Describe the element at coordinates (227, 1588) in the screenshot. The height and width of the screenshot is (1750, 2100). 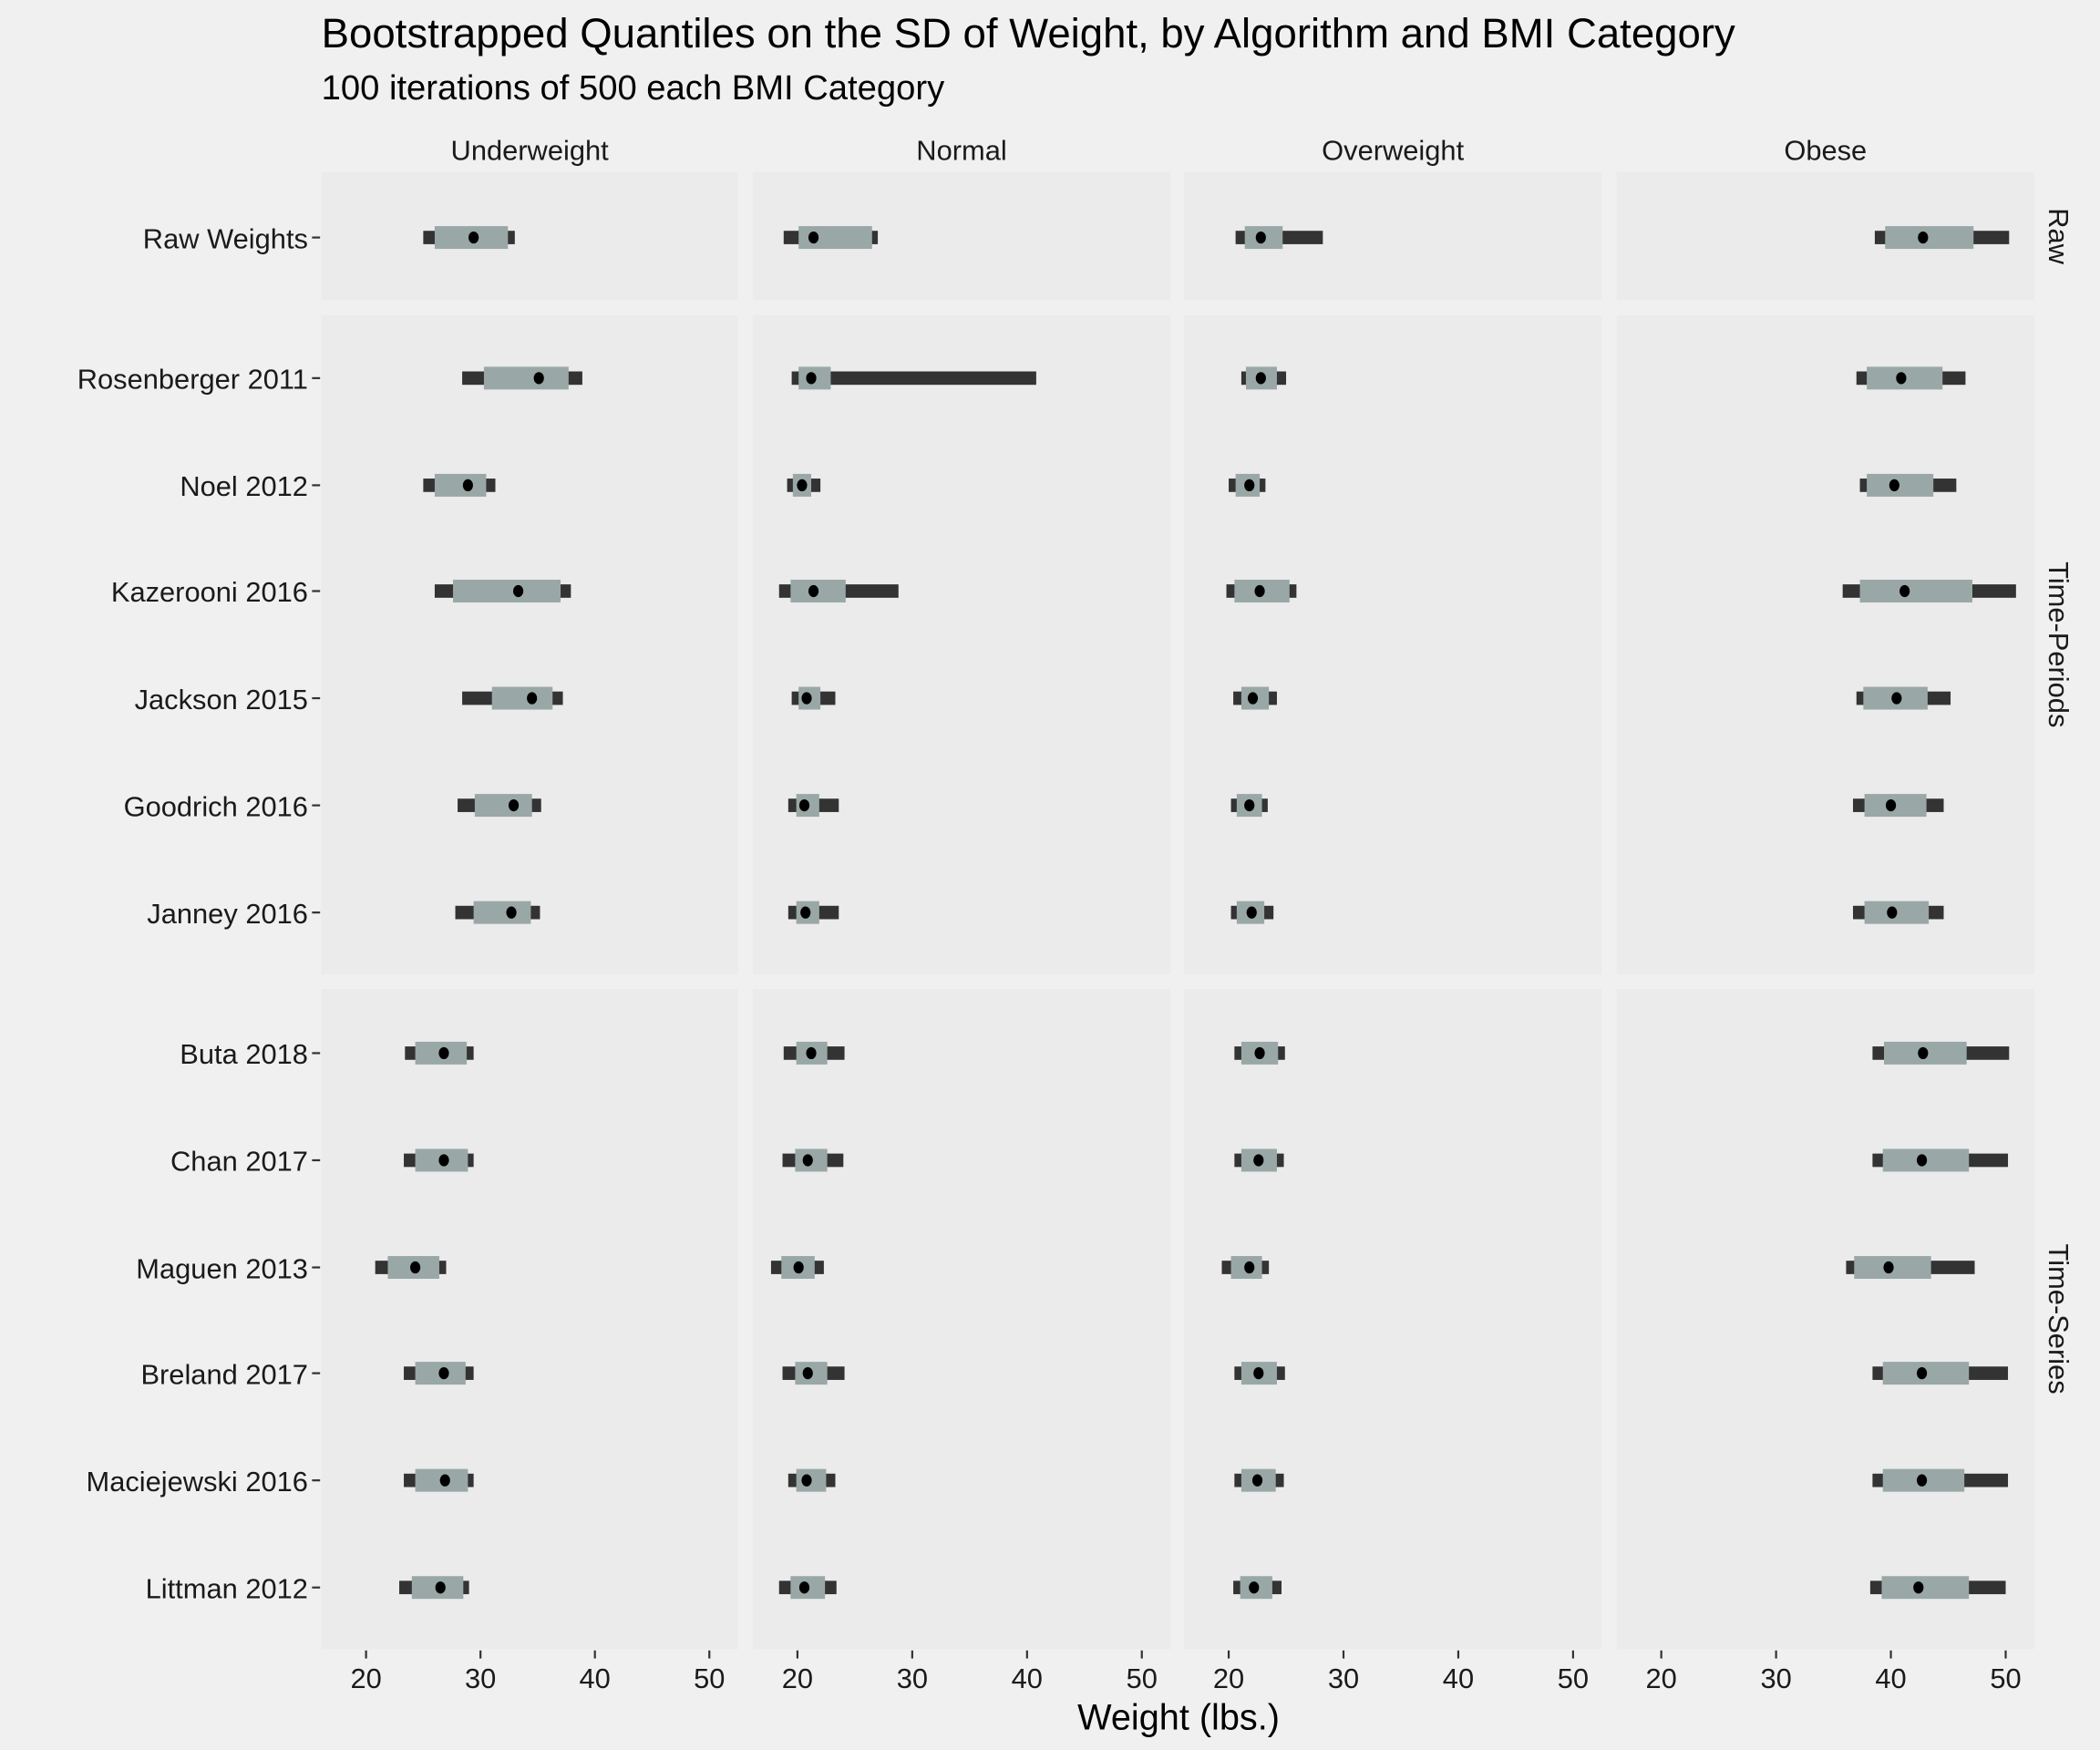
I see `y-tick-label: Littman 2012` at that location.